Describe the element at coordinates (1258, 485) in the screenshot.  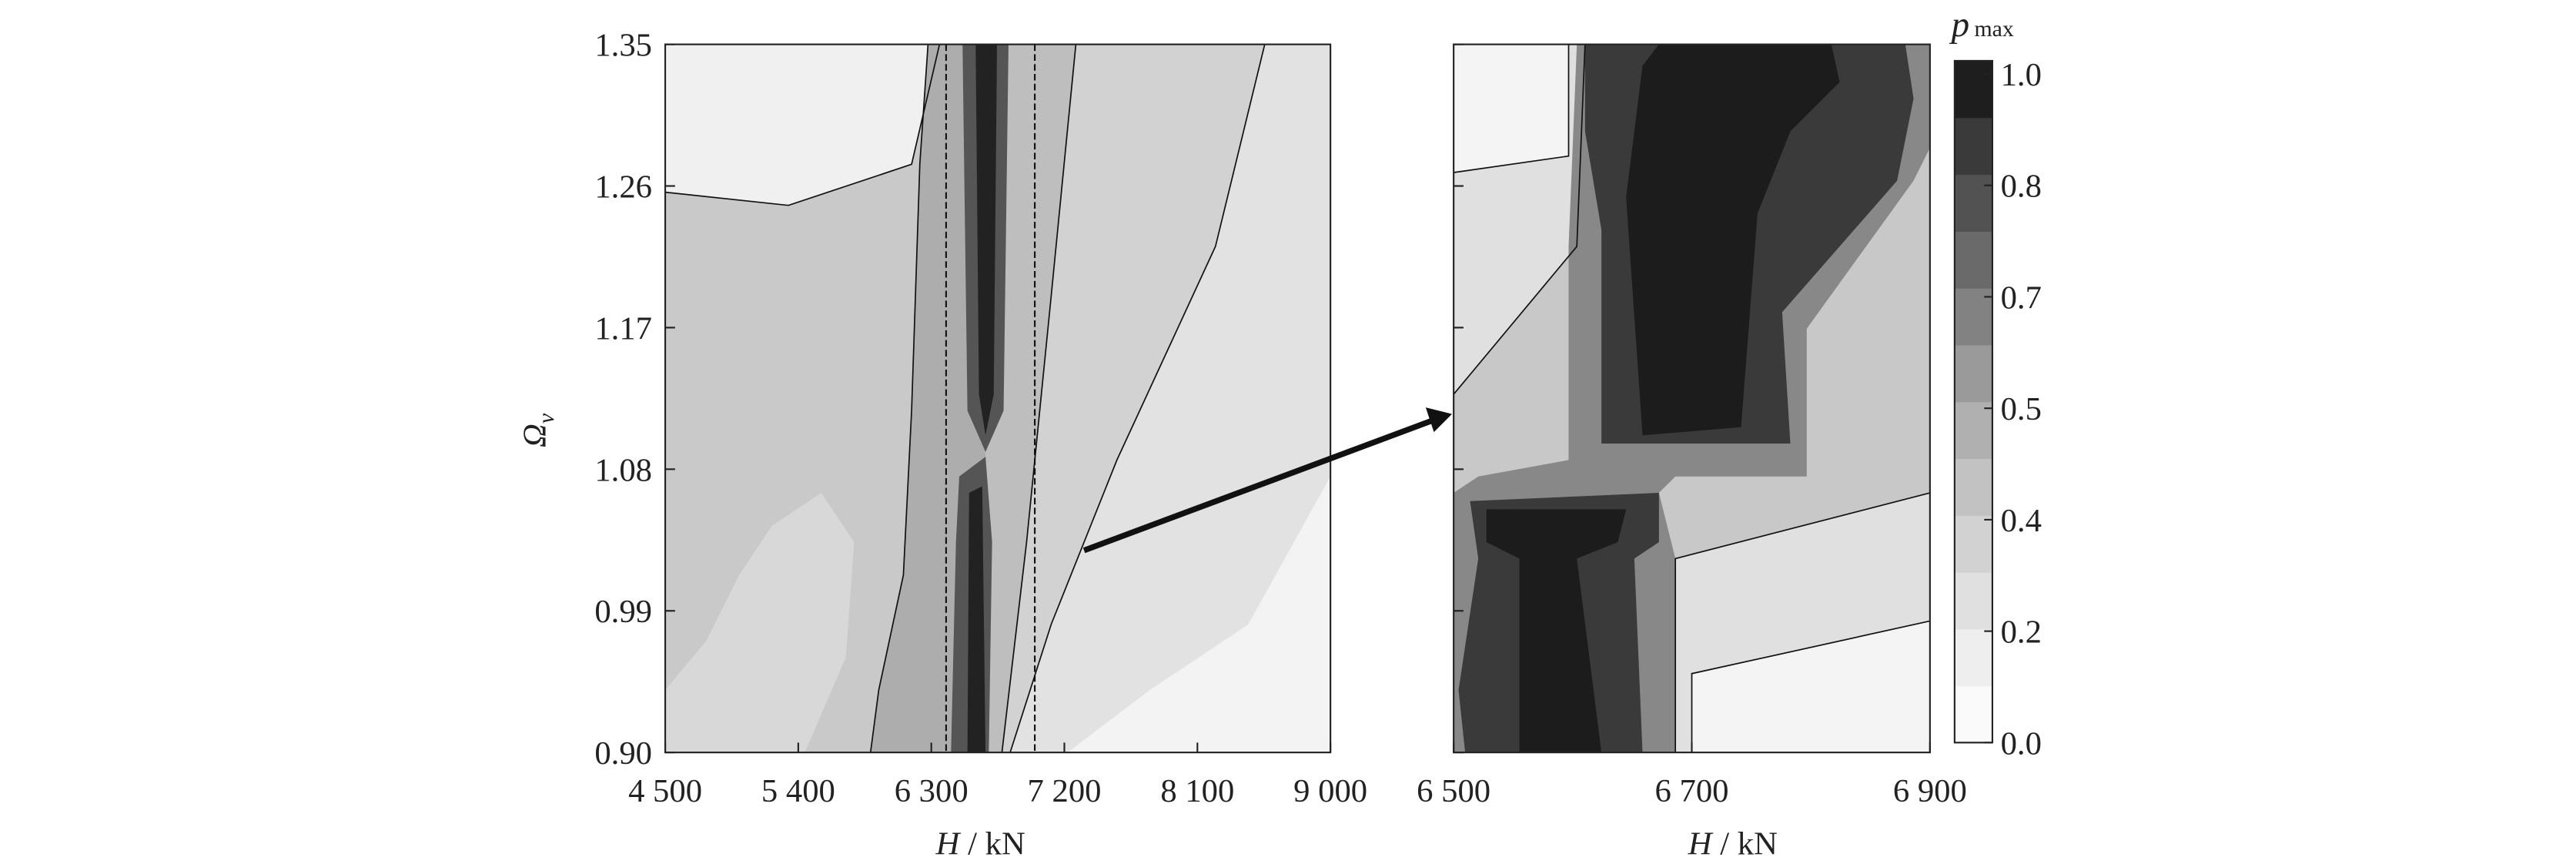
I see `zoom-arrow` at that location.